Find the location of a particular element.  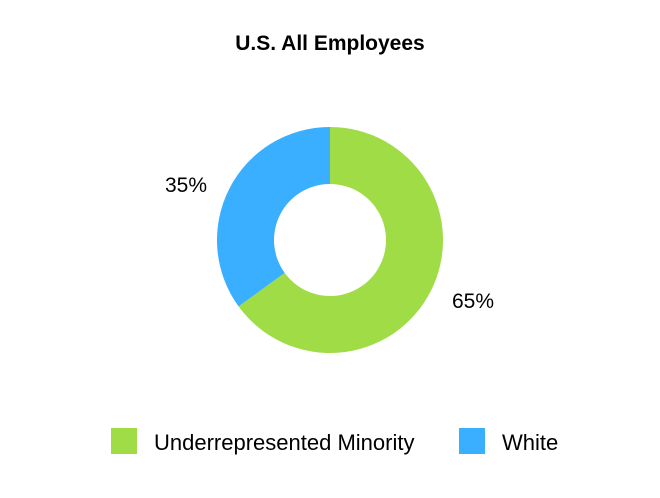

legend-label-white: White is located at coordinates (530, 442).